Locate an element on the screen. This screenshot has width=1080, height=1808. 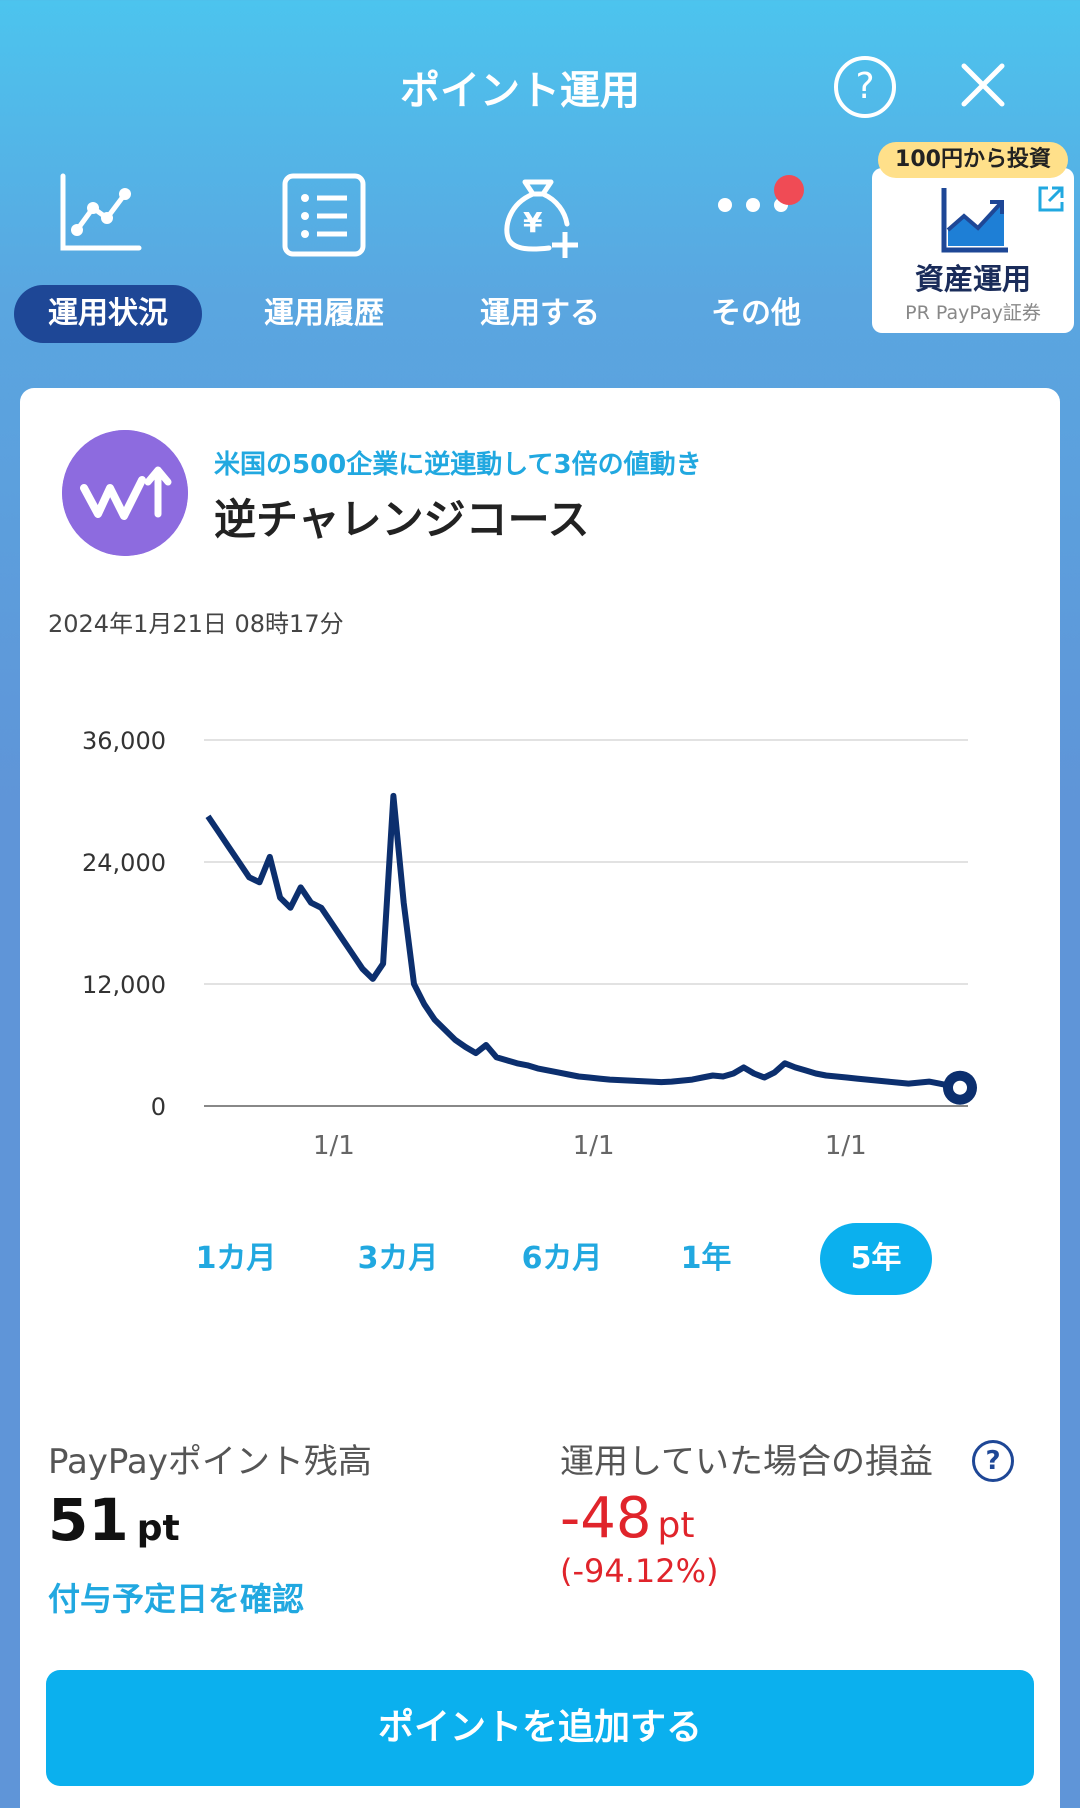
profit-loss-unit: pt is located at coordinates (676, 1525).